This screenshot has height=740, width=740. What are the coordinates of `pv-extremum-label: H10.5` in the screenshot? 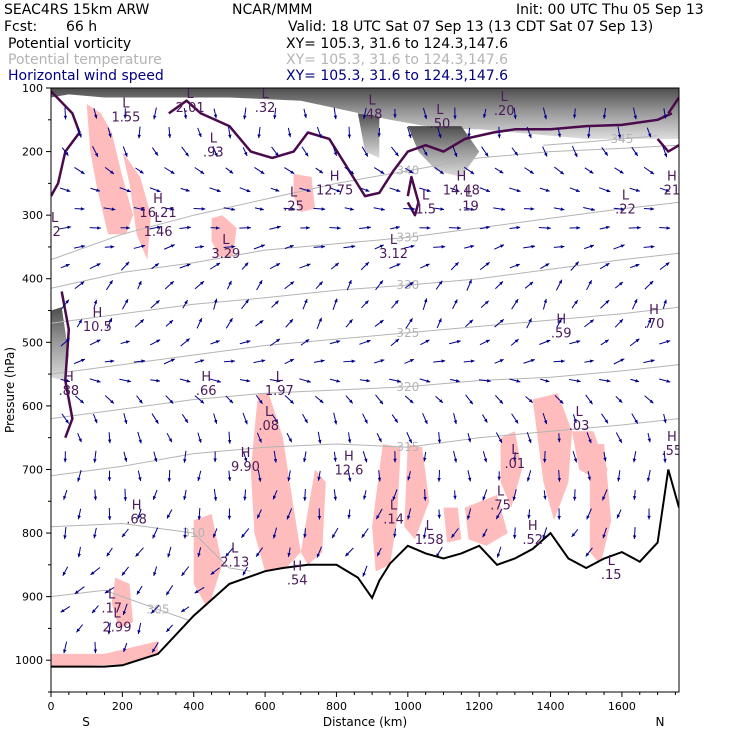 It's located at (97, 320).